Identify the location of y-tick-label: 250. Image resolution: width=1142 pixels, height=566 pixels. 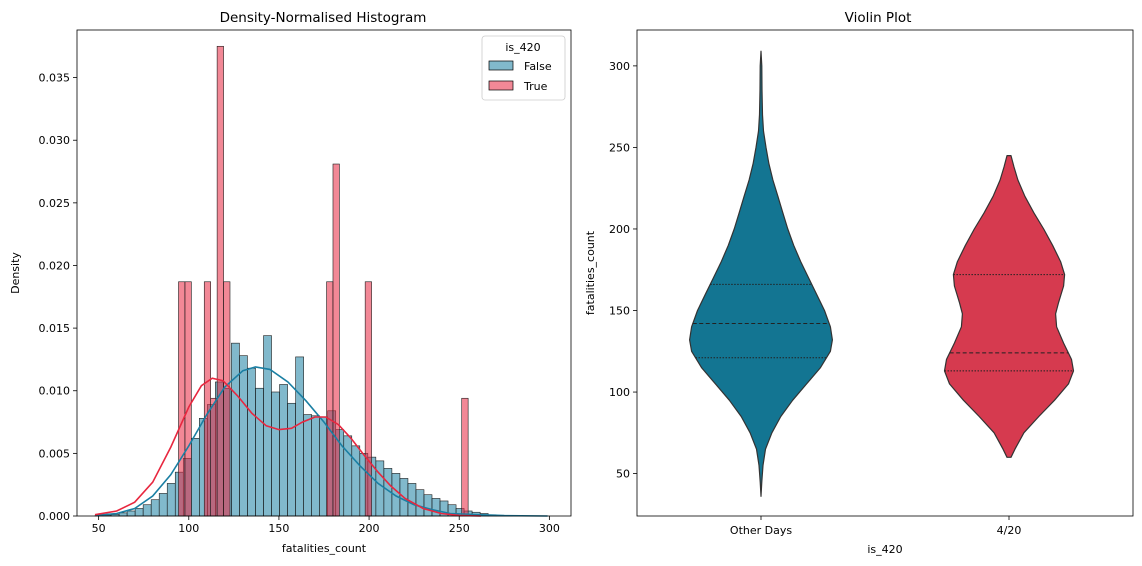
(619, 147).